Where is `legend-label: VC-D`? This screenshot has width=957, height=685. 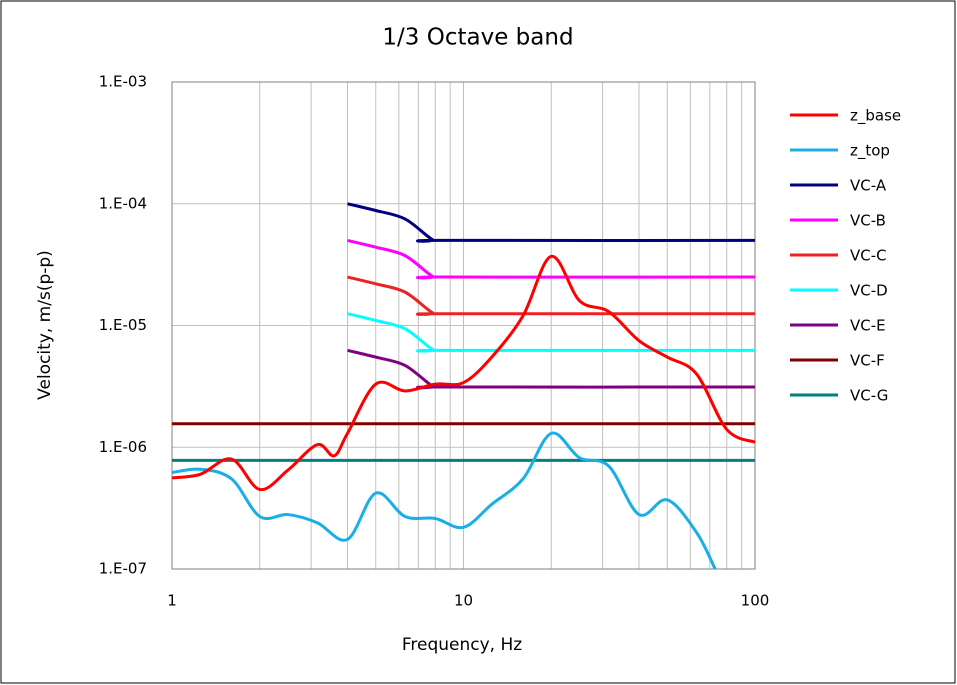 legend-label: VC-D is located at coordinates (869, 291).